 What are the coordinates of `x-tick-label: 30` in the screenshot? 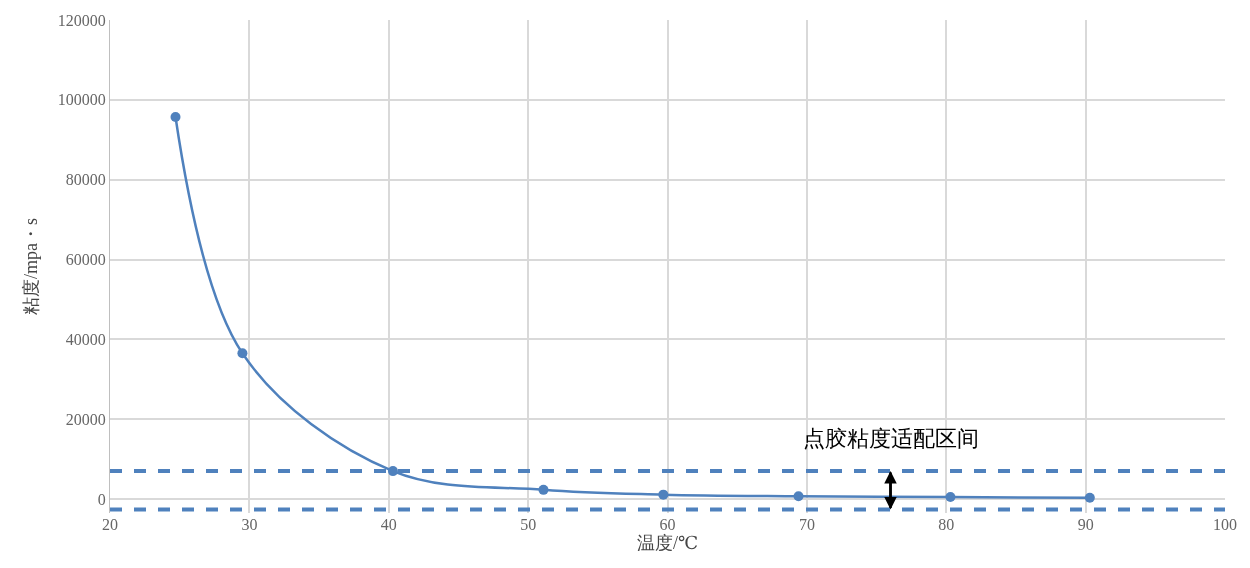 It's located at (249, 524).